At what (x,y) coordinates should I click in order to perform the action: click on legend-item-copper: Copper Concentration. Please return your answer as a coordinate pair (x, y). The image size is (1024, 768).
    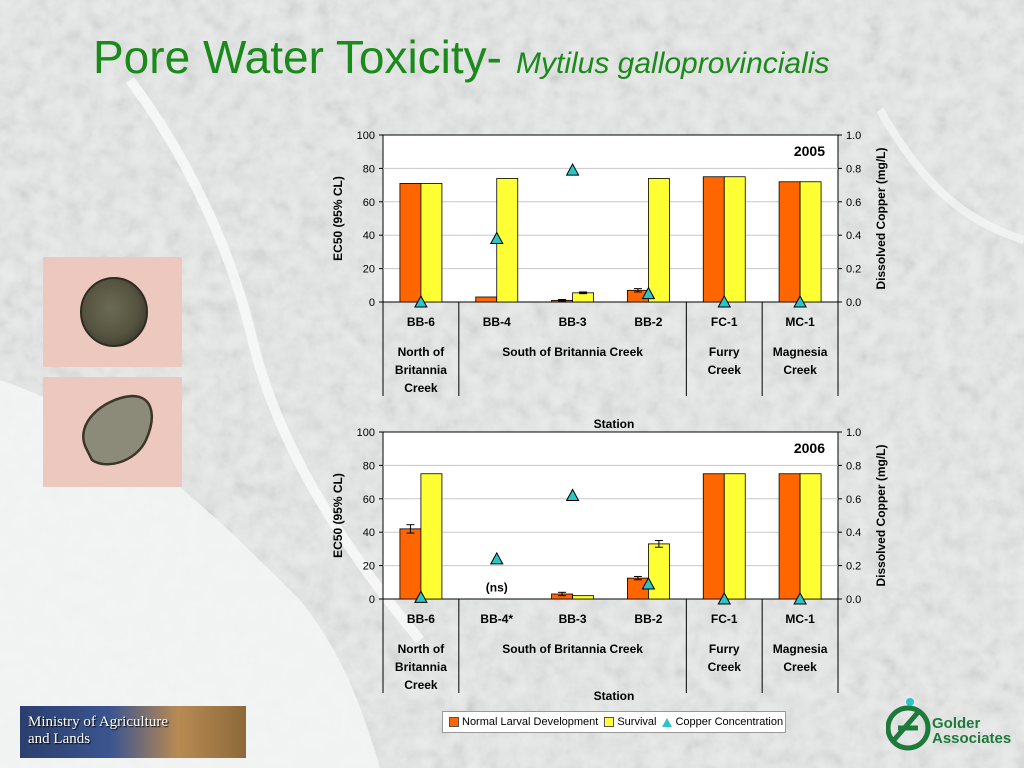
    Looking at the image, I should click on (722, 722).